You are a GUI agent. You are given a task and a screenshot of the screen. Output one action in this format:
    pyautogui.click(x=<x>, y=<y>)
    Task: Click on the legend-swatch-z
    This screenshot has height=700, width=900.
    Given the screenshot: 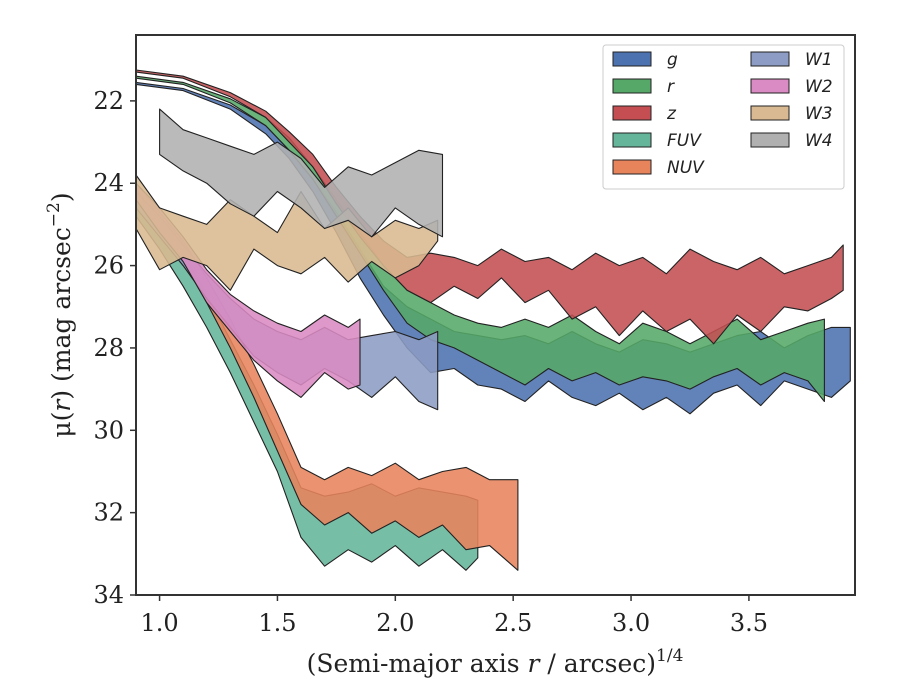 What is the action you would take?
    pyautogui.click(x=632, y=113)
    